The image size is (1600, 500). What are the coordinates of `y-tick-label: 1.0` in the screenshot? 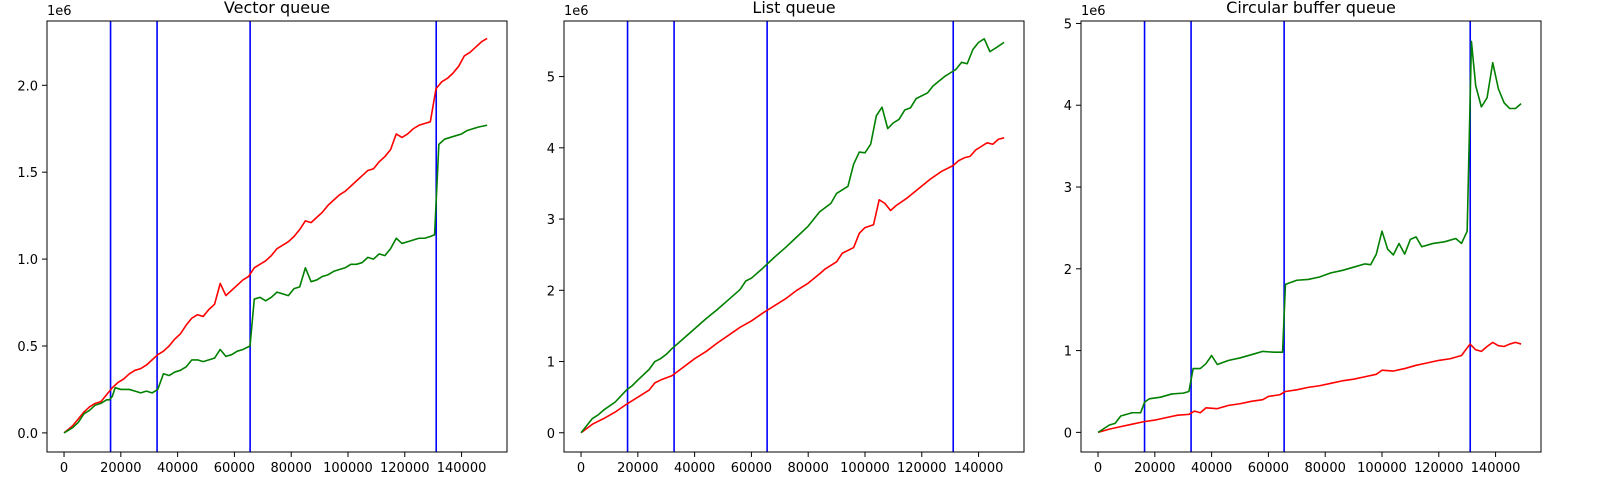 It's located at (27, 260).